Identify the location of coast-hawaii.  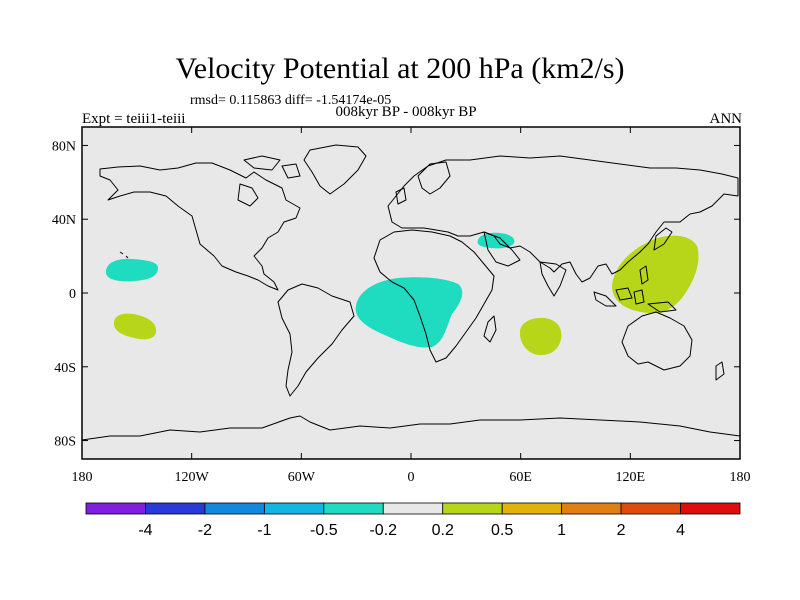
(124, 255).